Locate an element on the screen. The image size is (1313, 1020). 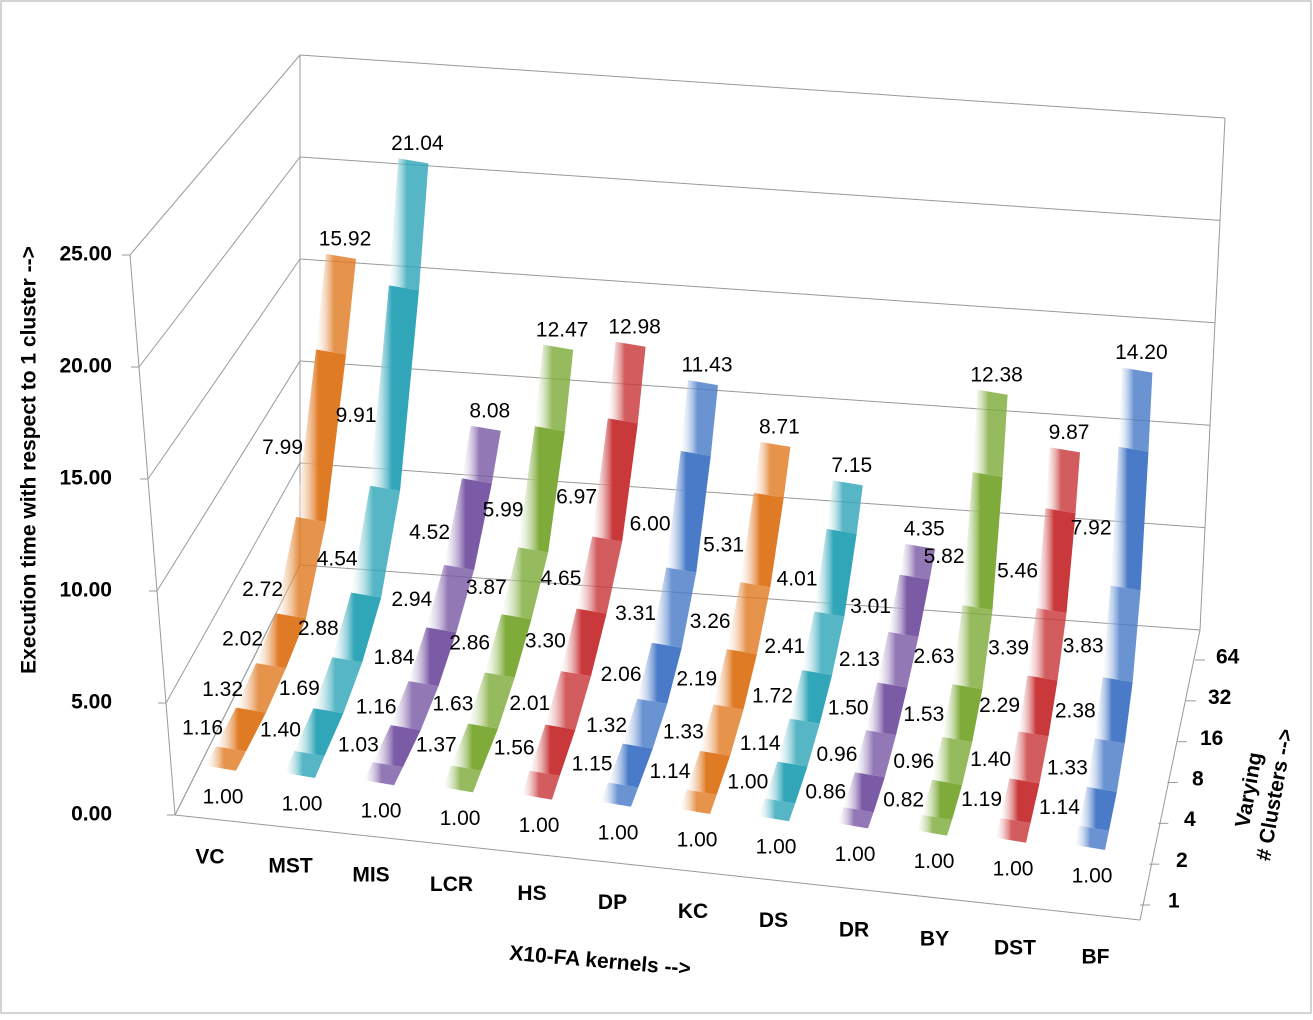
data-label: 1.63 is located at coordinates (453, 704).